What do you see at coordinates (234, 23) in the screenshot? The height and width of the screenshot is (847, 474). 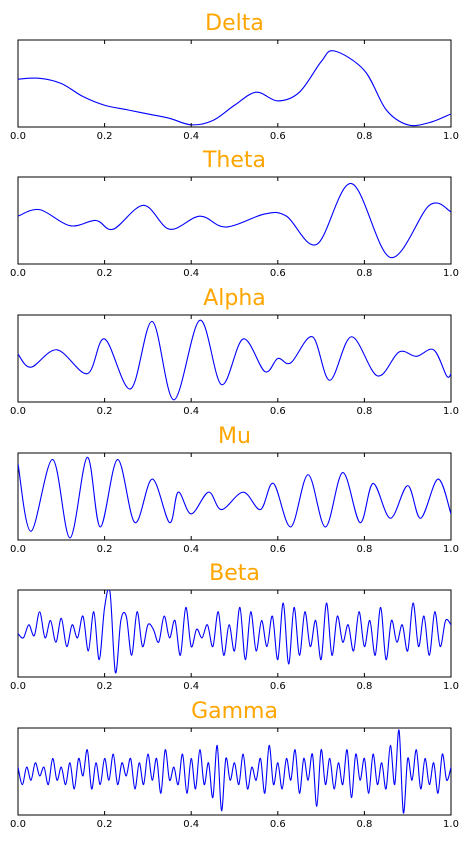 I see `panel-title: Delta` at bounding box center [234, 23].